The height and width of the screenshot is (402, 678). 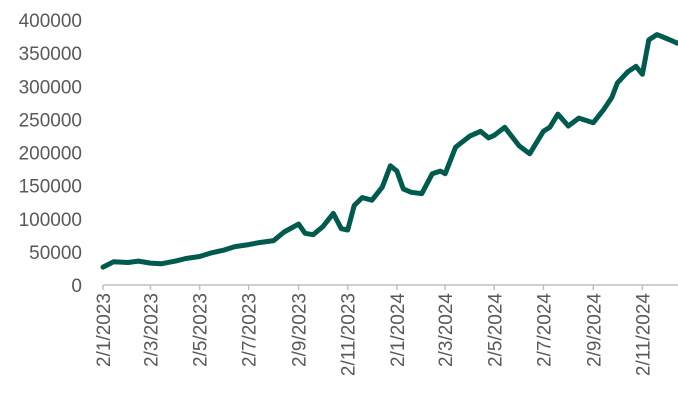 What do you see at coordinates (349, 334) in the screenshot?
I see `x-tick-label: 2/11/2023` at bounding box center [349, 334].